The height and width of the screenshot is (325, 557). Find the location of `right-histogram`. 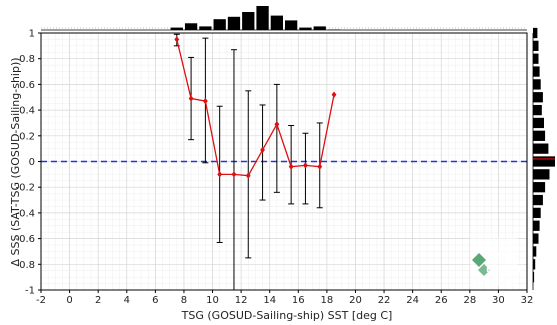

right-histogram is located at coordinates (543, 158).